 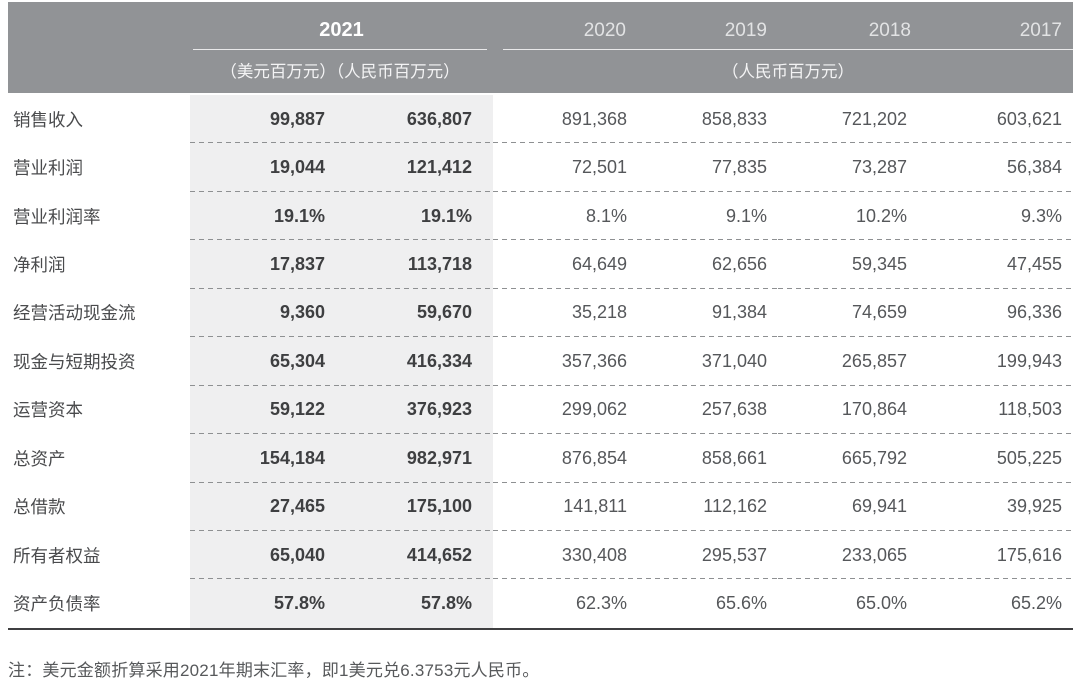 What do you see at coordinates (565, 216) in the screenshot?
I see `cell-2020: 8.1%` at bounding box center [565, 216].